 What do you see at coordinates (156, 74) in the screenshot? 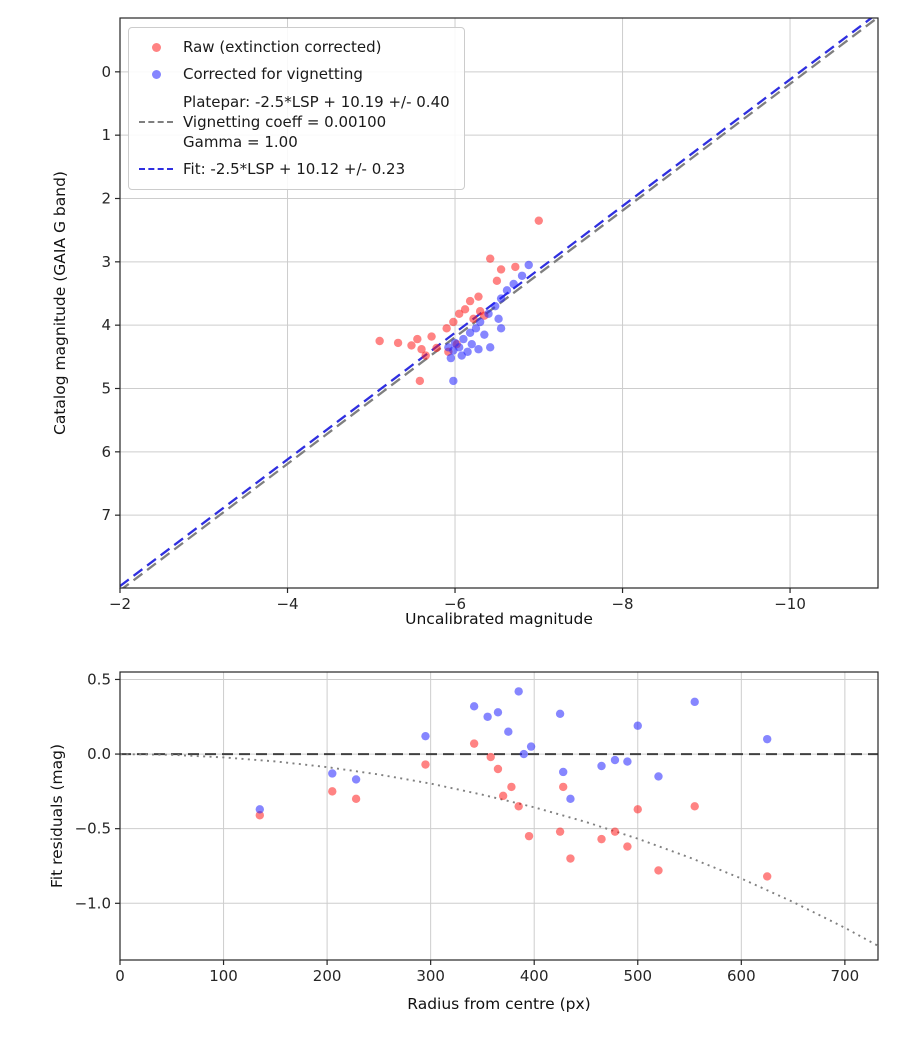
I see `blue-dot-marker` at bounding box center [156, 74].